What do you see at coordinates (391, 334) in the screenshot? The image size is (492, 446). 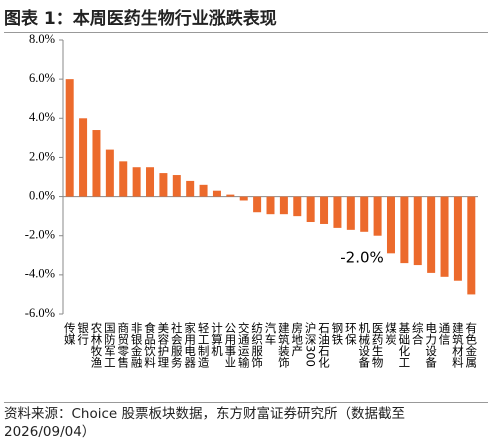 I see `x-tick-label: 煤炭` at bounding box center [391, 334].